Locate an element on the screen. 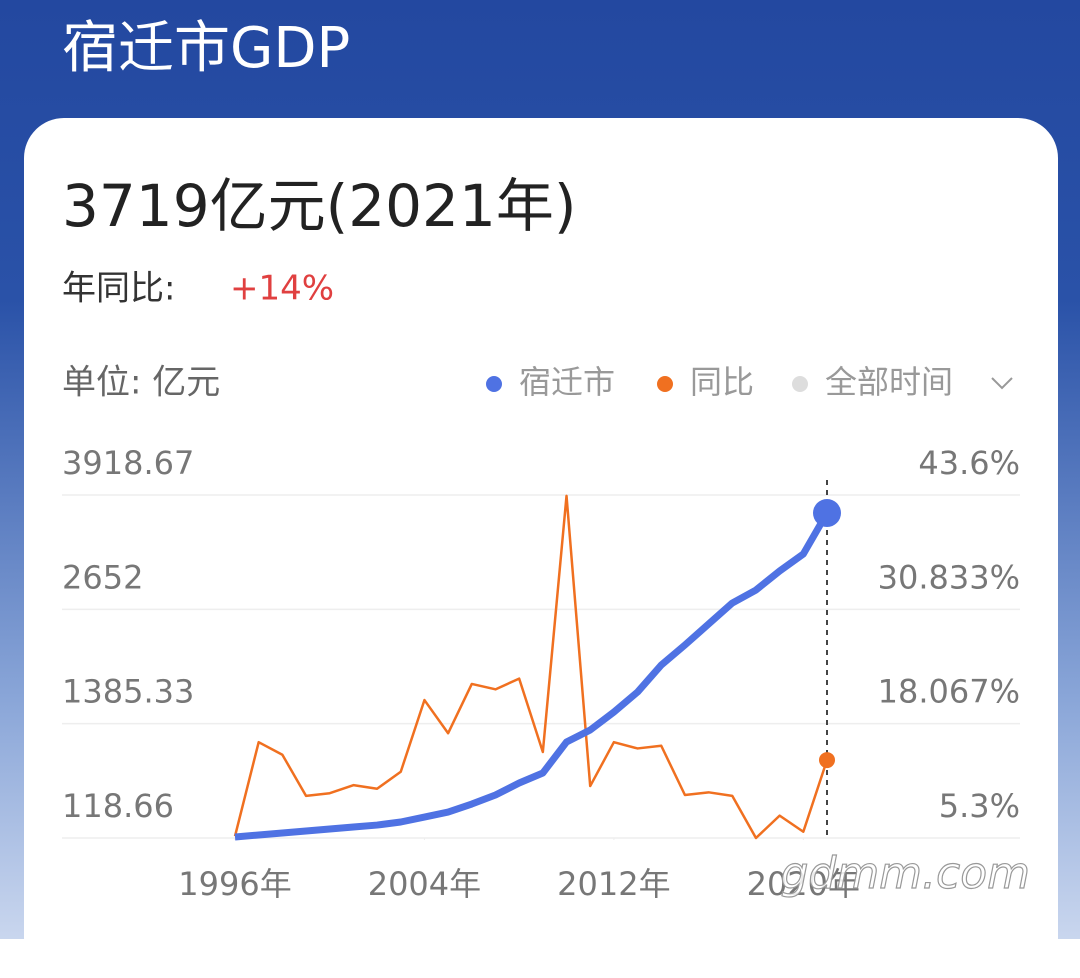  x-tick-label: 1996年 is located at coordinates (234, 884).